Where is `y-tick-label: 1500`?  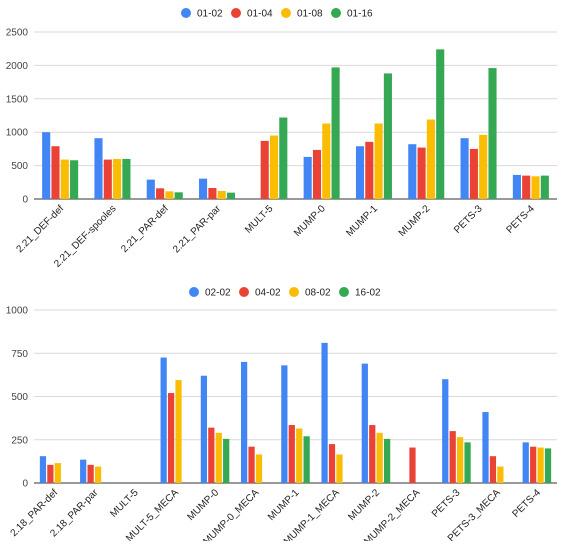
y-tick-label: 1500 is located at coordinates (17, 99).